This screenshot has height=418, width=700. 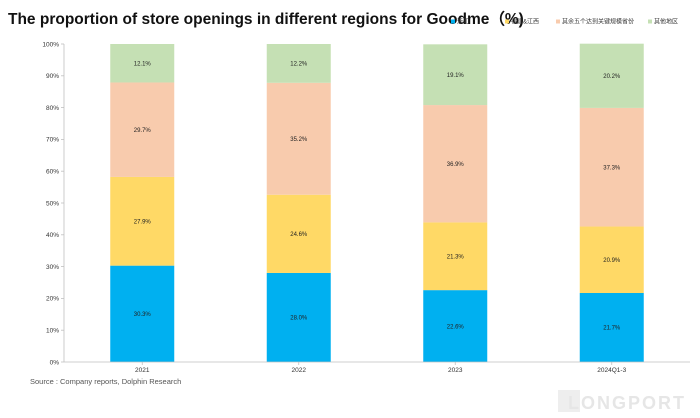 I want to click on y-tick-label: 70%, so click(x=52, y=140).